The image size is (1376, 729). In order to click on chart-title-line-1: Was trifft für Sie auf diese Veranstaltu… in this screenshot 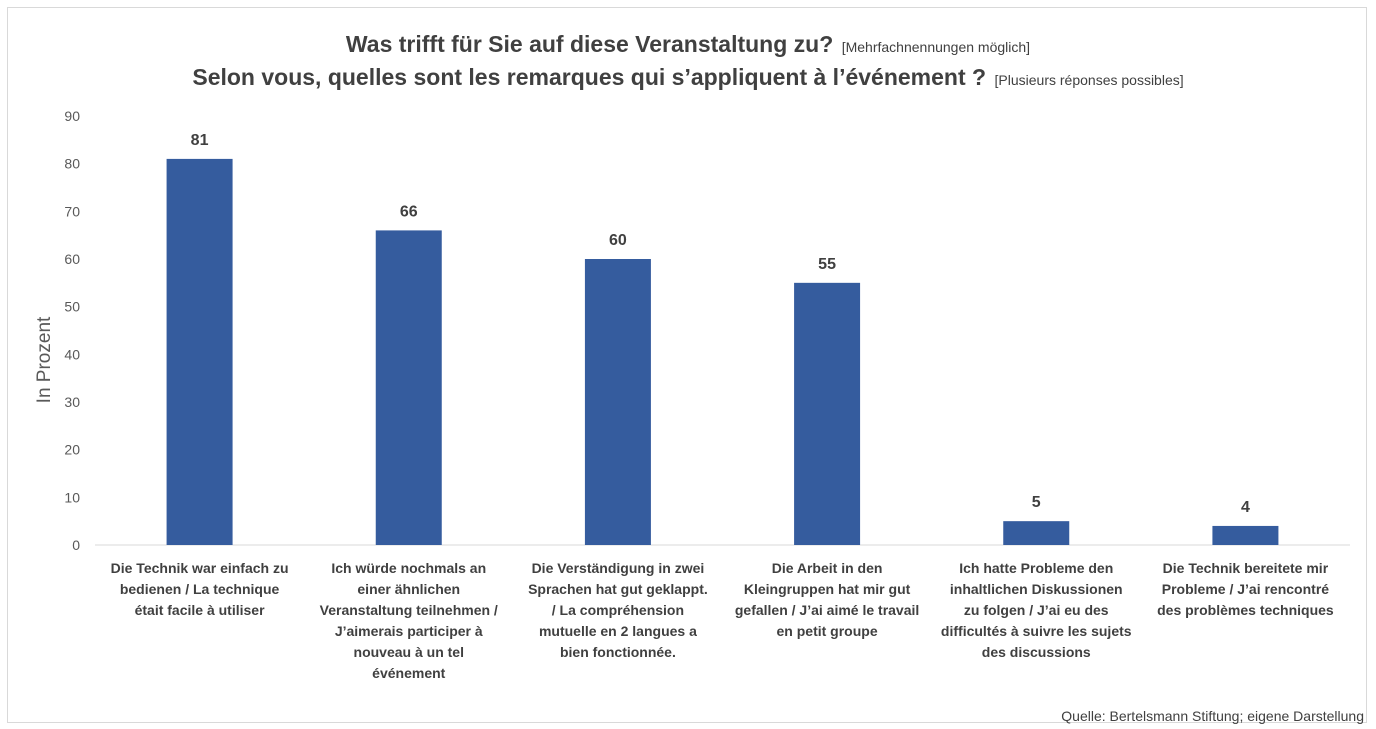, I will do `click(688, 44)`.